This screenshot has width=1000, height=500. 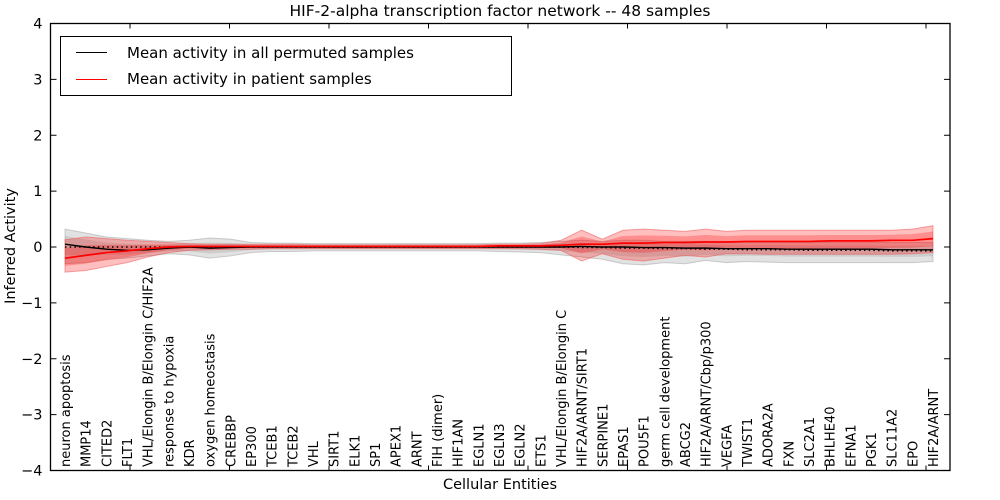 I want to click on legend-entry-patient: Mean activity in patient samples, so click(x=286, y=79).